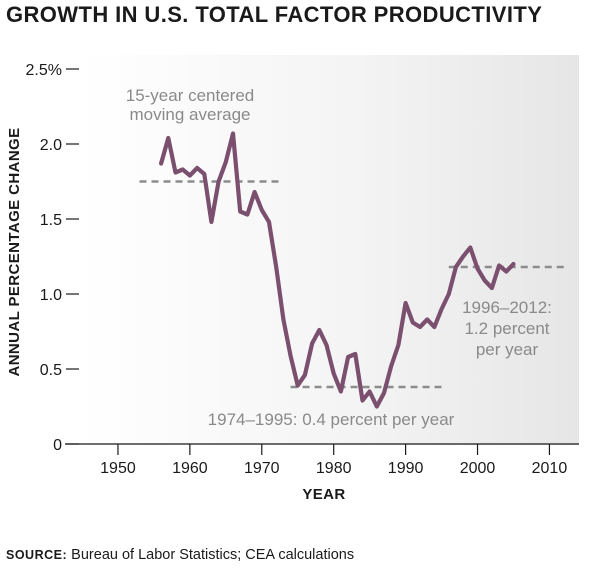  I want to click on annotation-text: 1996–2012:, so click(507, 307).